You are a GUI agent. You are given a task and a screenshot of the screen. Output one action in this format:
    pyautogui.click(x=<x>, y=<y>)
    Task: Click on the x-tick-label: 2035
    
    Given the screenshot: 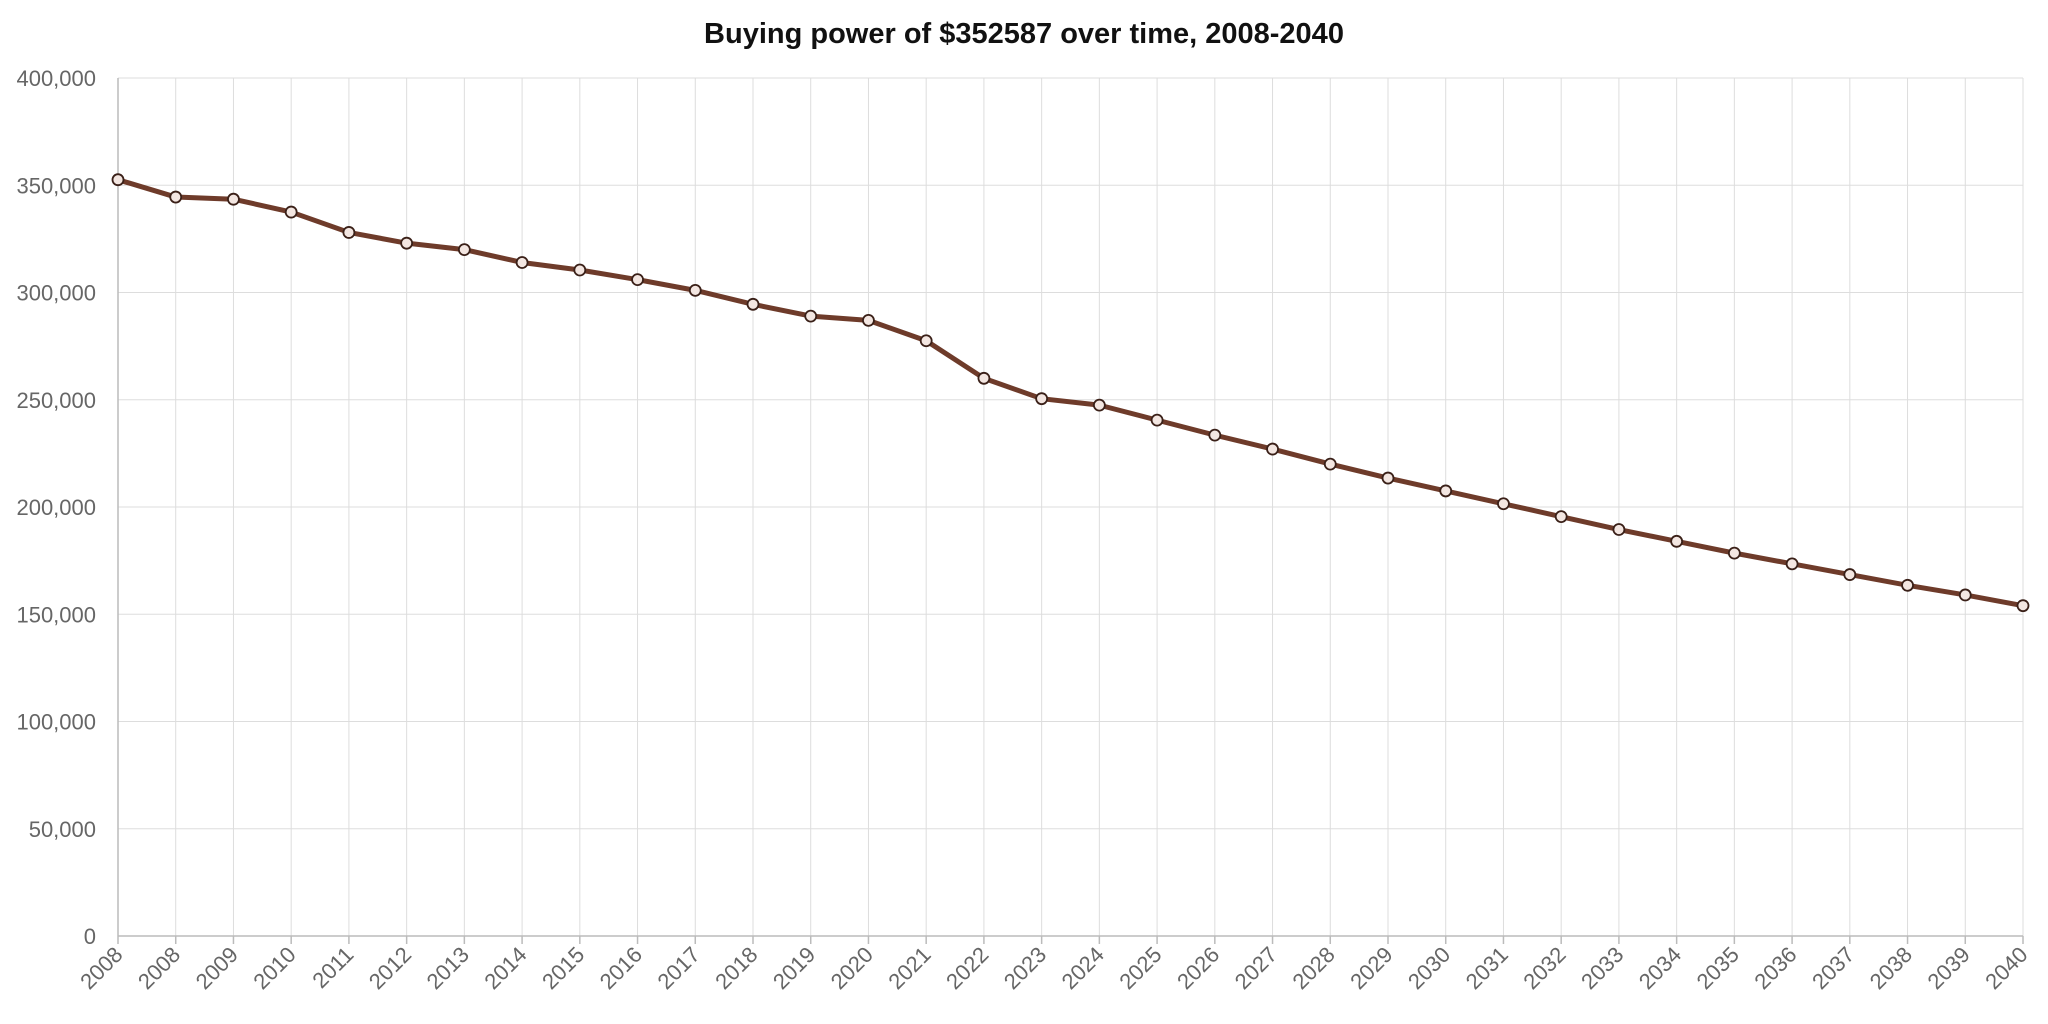 What is the action you would take?
    pyautogui.click(x=1718, y=968)
    